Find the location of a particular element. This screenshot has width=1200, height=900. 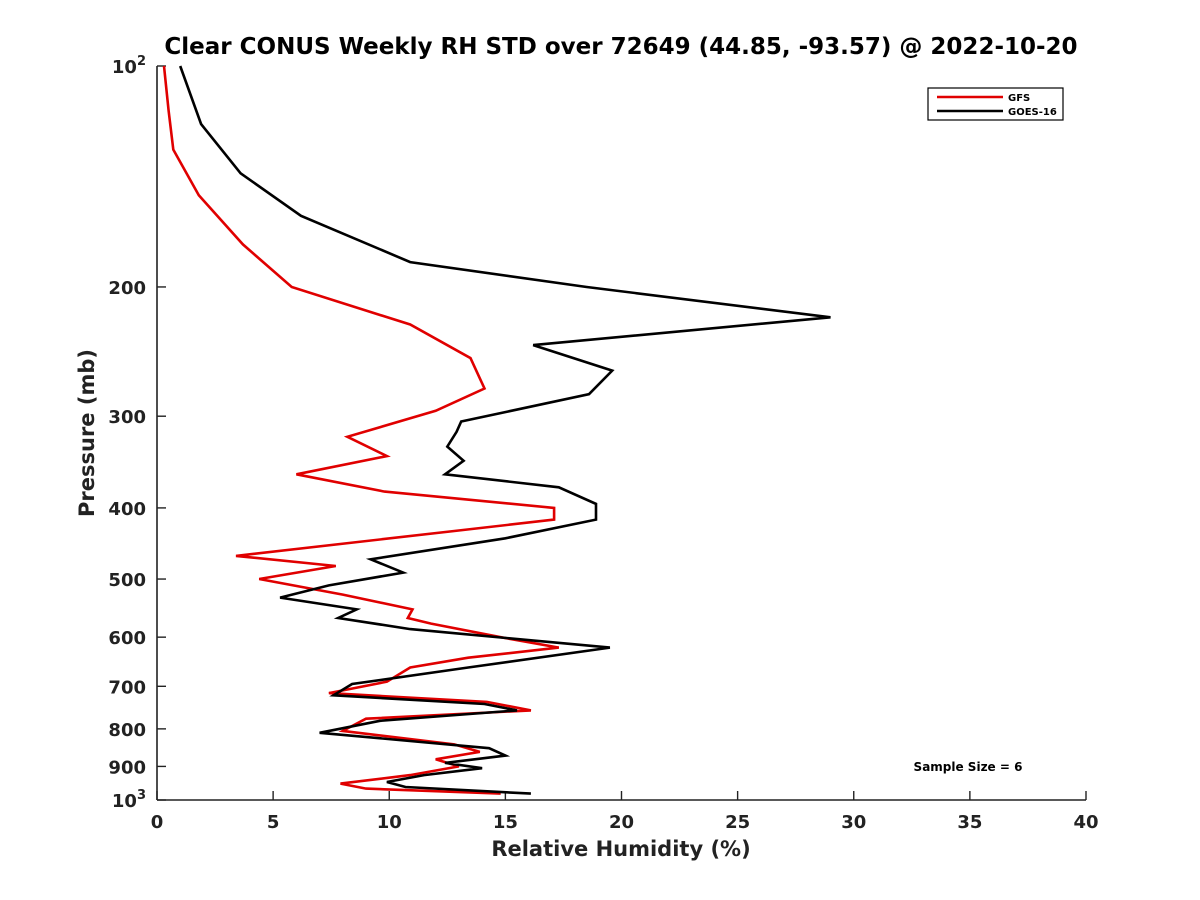

y-tick-label: 800 is located at coordinates (127, 730).